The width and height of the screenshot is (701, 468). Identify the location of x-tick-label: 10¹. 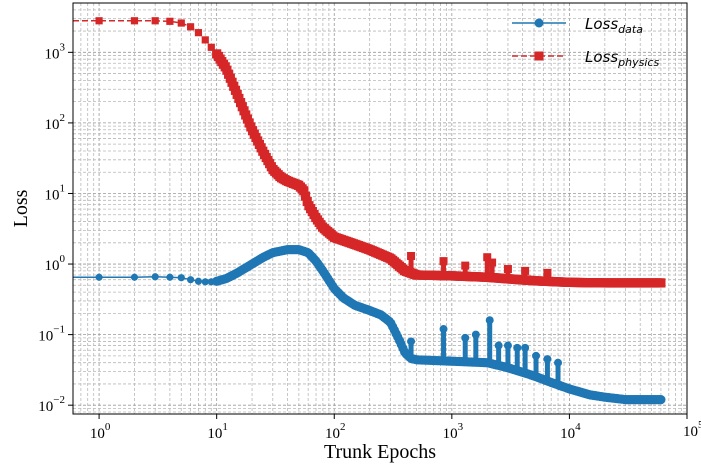
(217, 431).